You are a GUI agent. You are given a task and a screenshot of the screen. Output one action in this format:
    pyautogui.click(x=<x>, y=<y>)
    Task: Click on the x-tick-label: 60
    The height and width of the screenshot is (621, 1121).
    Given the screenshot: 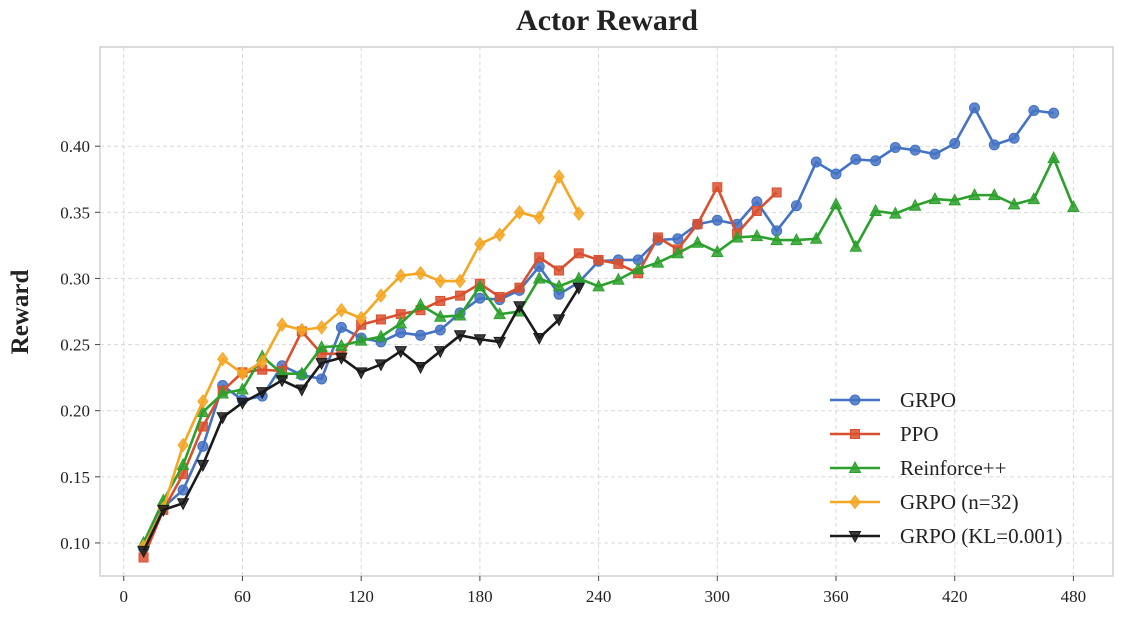 What is the action you would take?
    pyautogui.click(x=242, y=596)
    